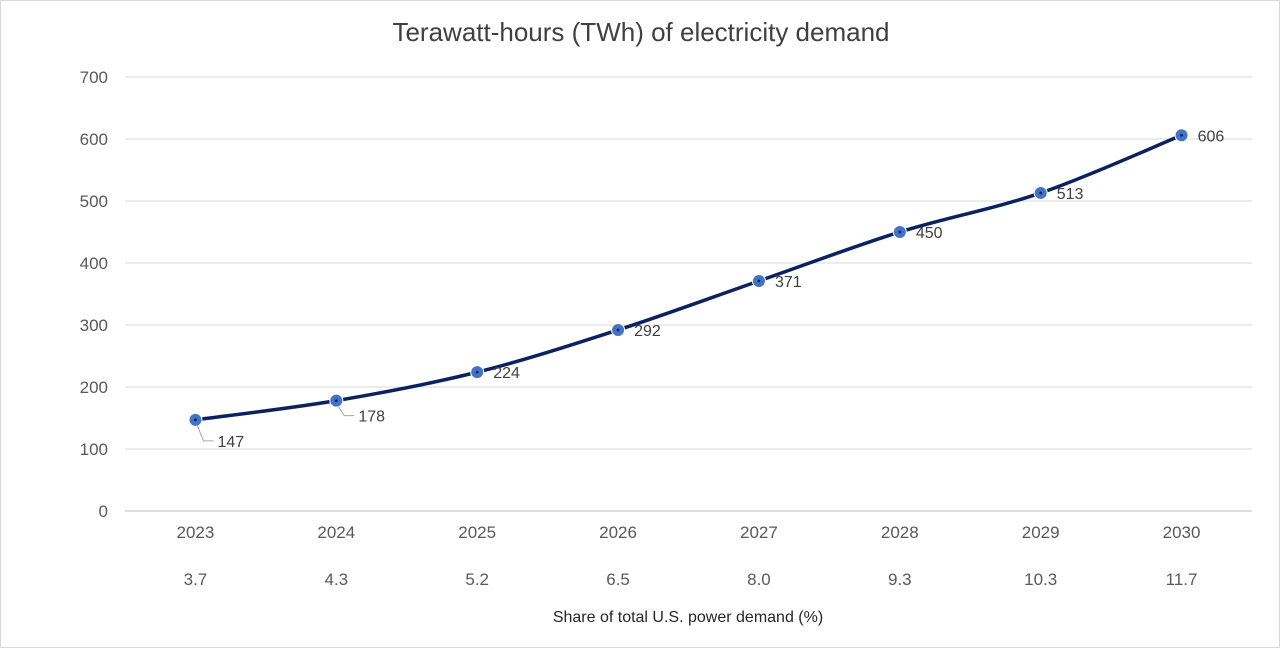 This screenshot has height=649, width=1280. What do you see at coordinates (689, 532) in the screenshot?
I see `x-axis-ticks: 2023 2024 2025 2026 2027 2028 2029 2030` at bounding box center [689, 532].